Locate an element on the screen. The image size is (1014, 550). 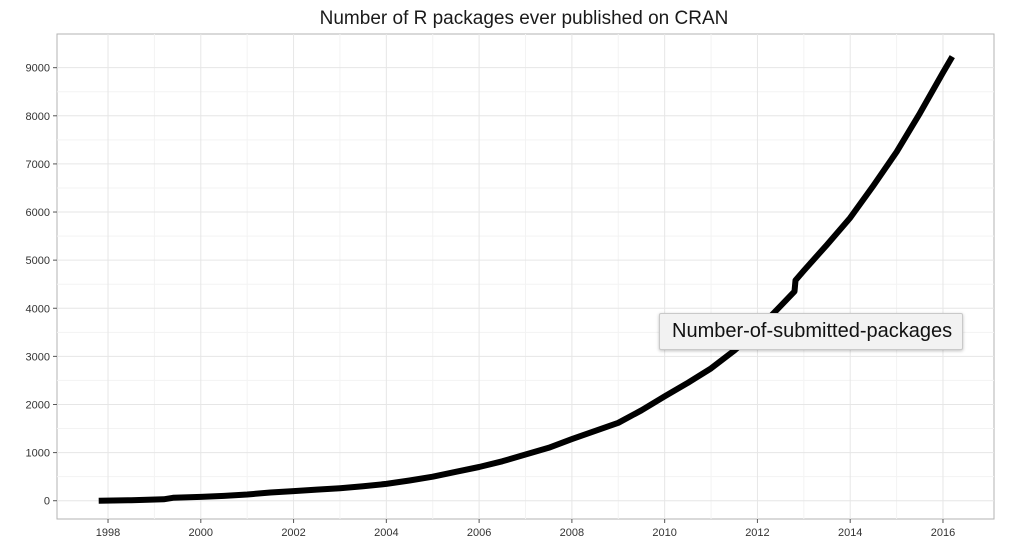
x-tick-label: 2010 is located at coordinates (664, 533).